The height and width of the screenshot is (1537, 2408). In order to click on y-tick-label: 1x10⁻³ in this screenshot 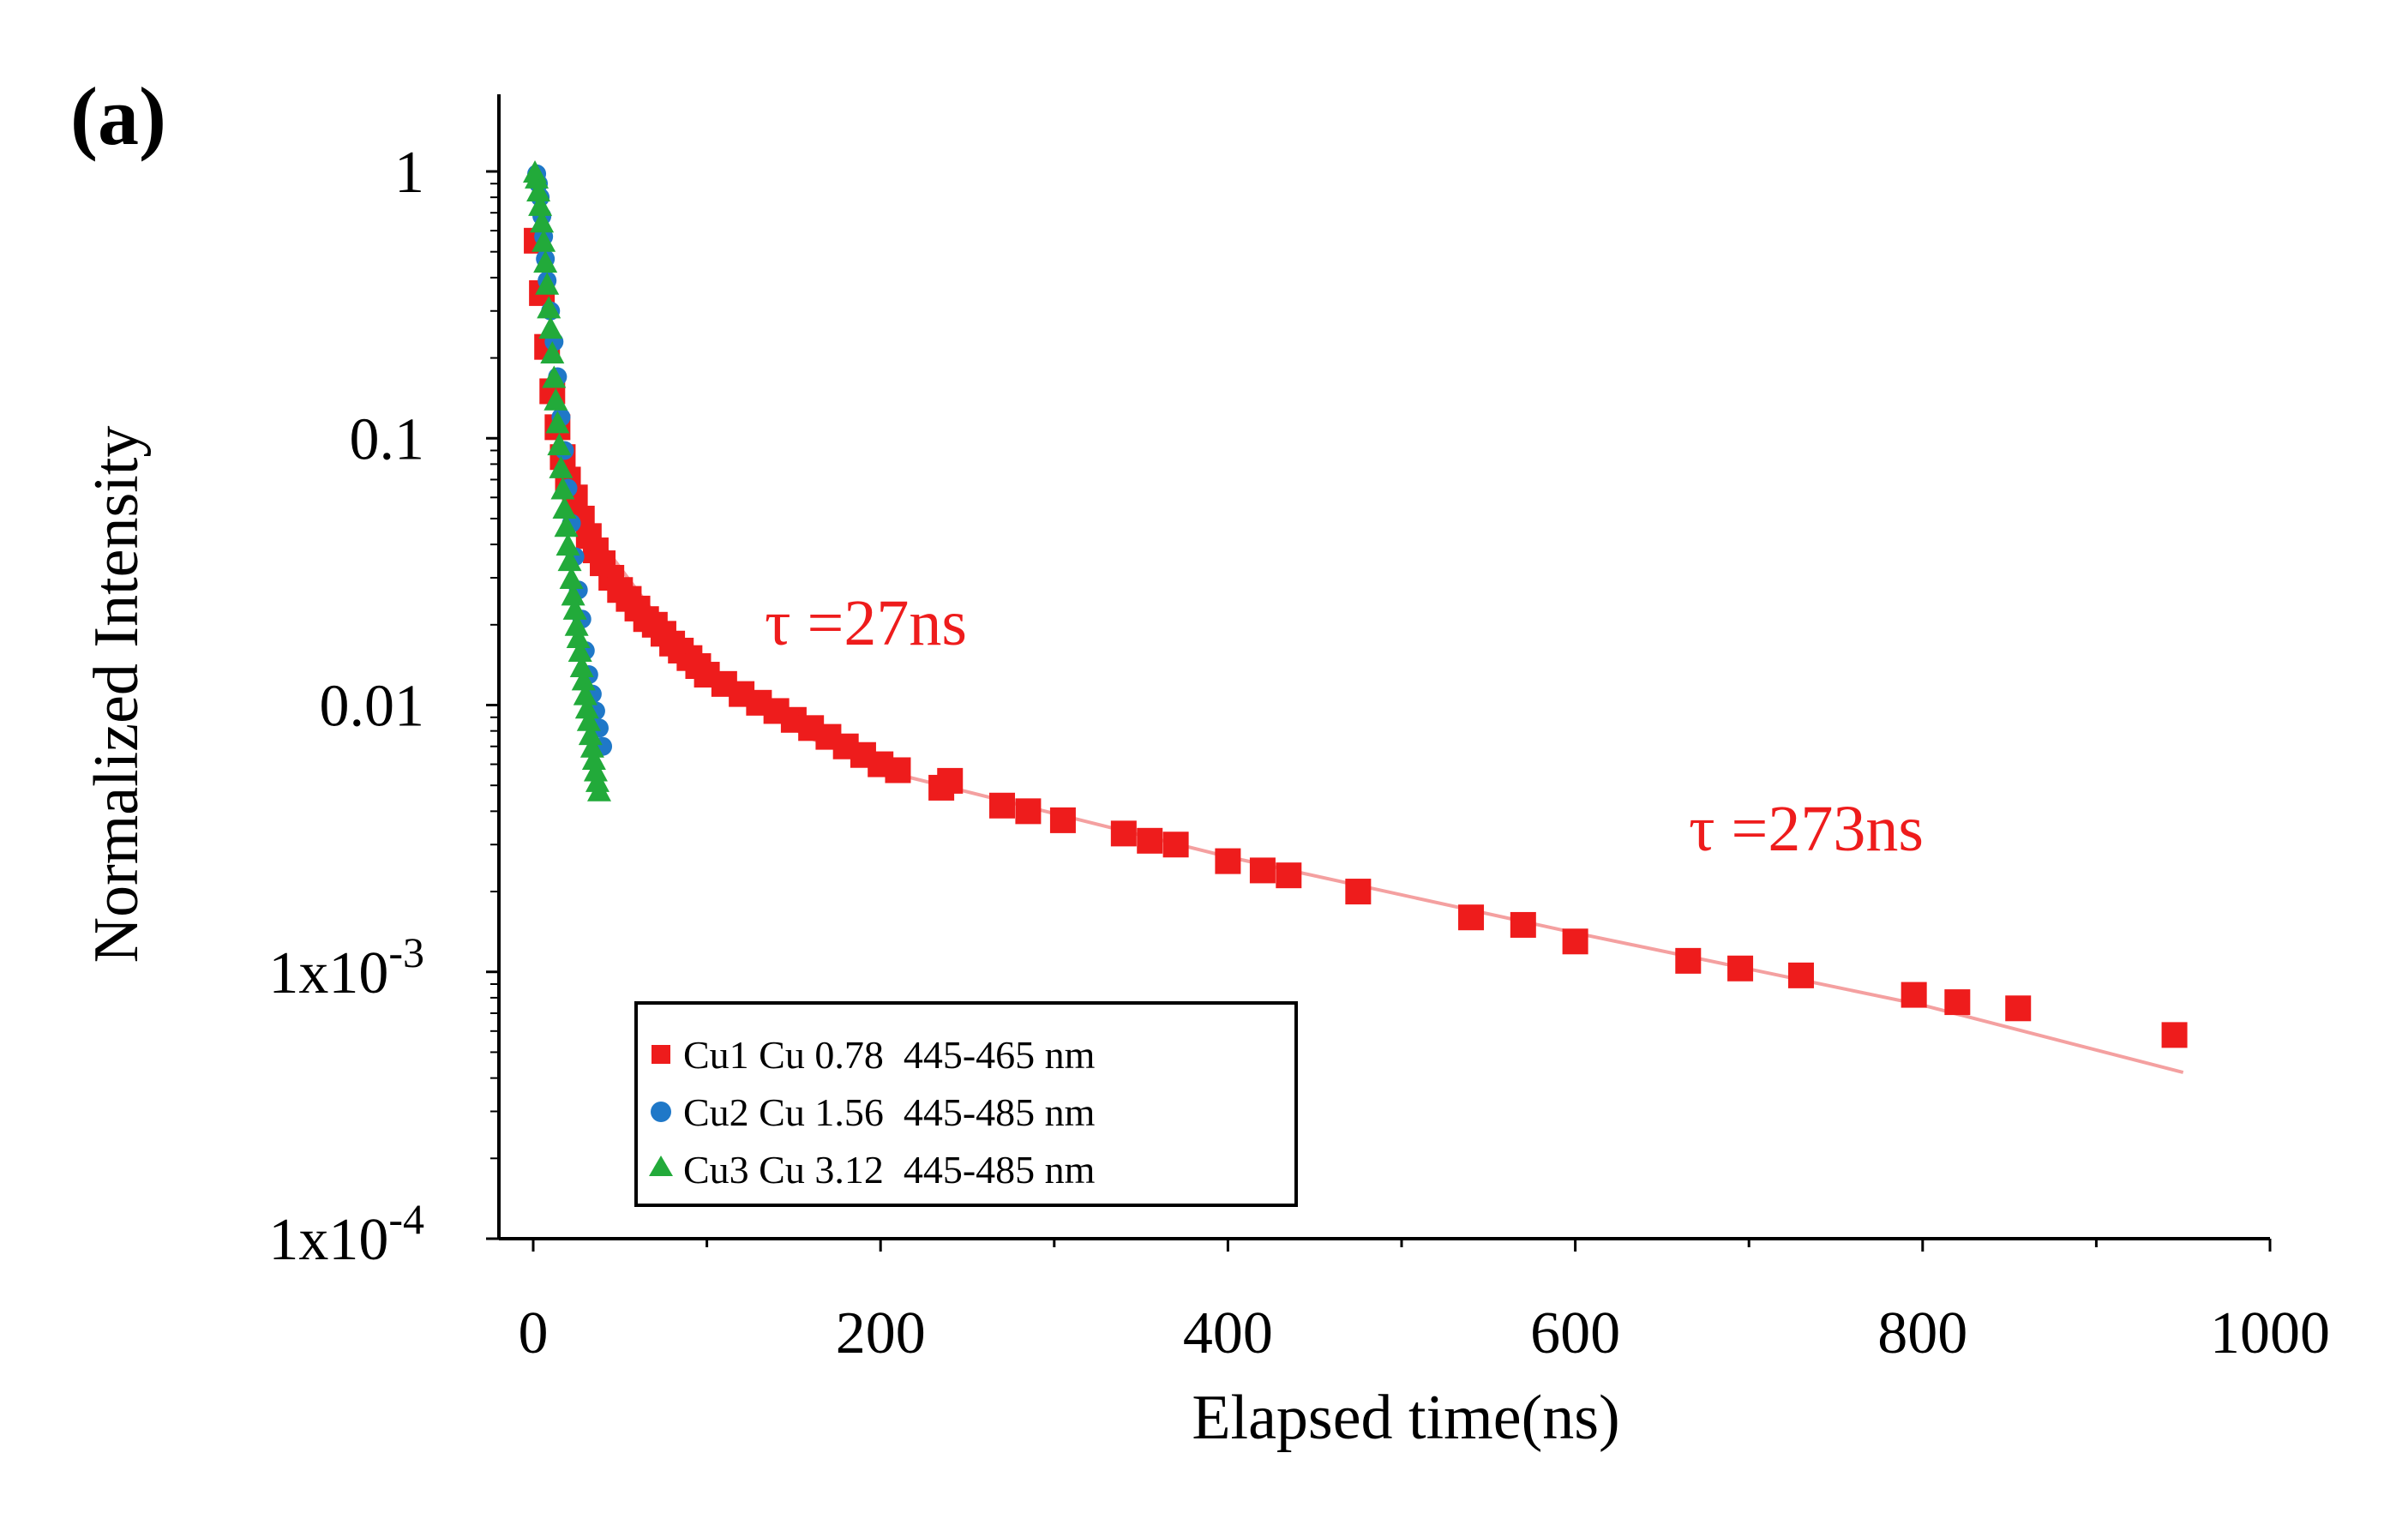, I will do `click(346, 967)`.